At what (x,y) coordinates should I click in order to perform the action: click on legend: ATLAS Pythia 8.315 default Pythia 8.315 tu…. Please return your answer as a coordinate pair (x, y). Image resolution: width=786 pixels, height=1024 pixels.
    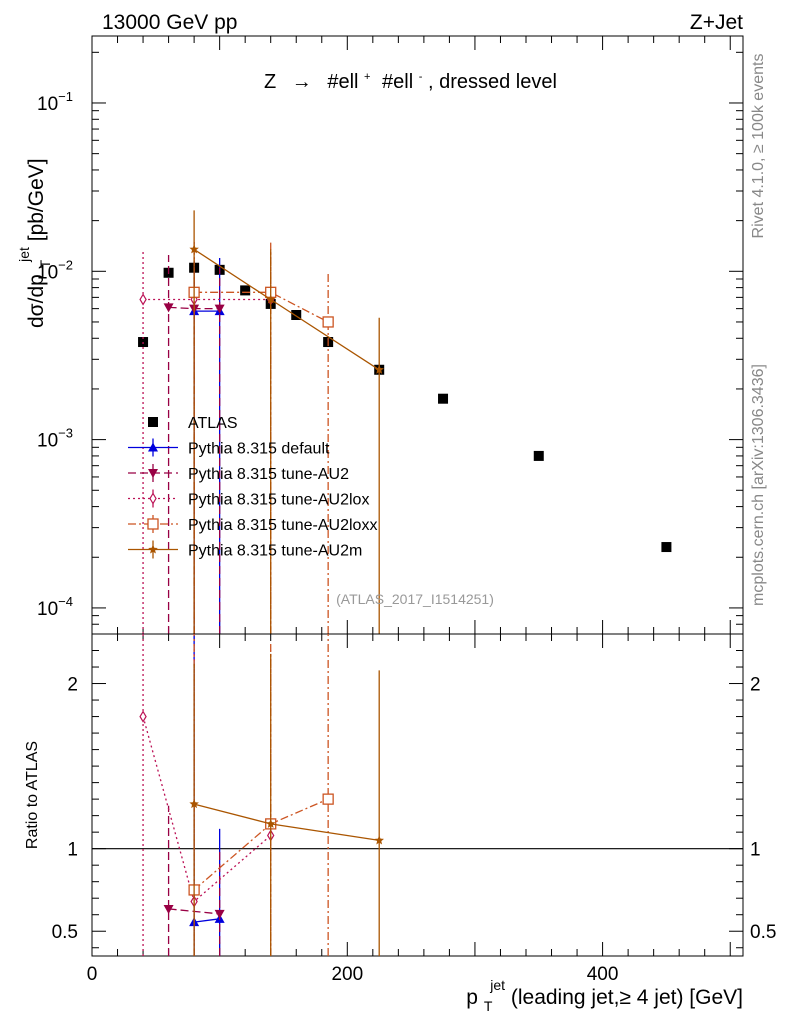
    Looking at the image, I should click on (252, 487).